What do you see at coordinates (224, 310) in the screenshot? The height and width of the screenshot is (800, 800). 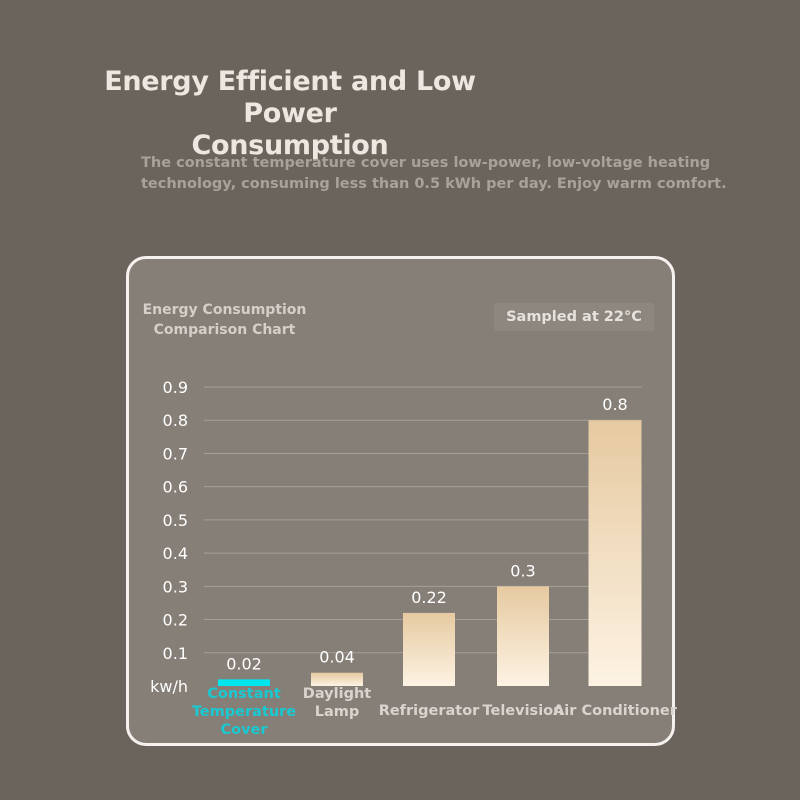 I see `chart-title-line-1: Energy Consumption` at bounding box center [224, 310].